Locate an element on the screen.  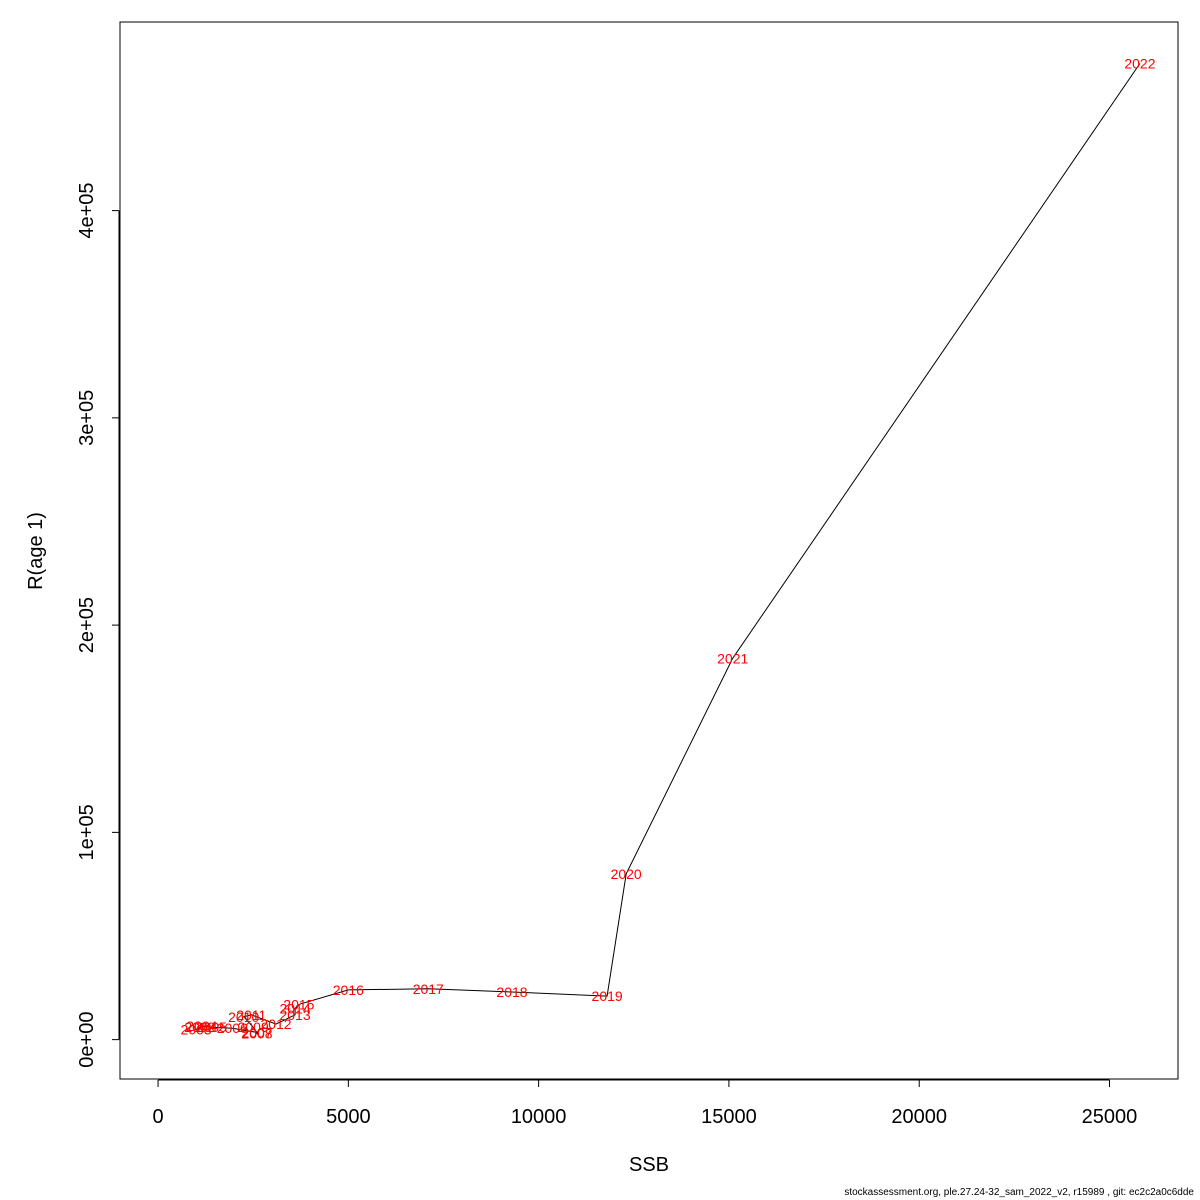
x-tick-label: 5000 is located at coordinates (348, 1117).